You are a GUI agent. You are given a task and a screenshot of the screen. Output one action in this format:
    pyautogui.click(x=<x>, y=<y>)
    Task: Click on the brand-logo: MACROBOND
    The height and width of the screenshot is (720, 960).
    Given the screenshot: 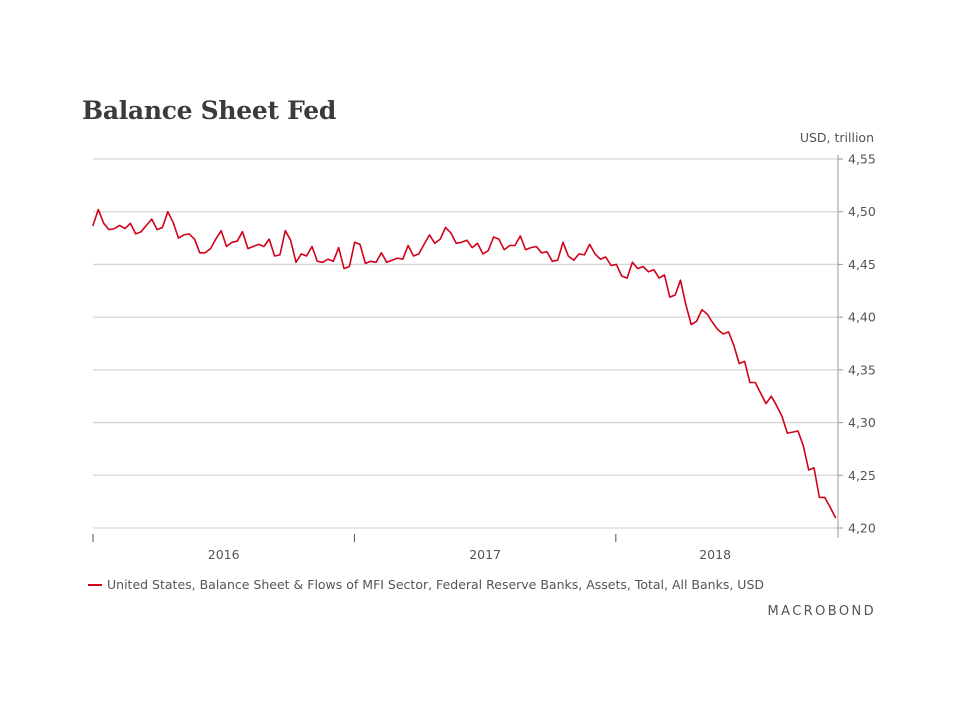 What is the action you would take?
    pyautogui.click(x=821, y=611)
    